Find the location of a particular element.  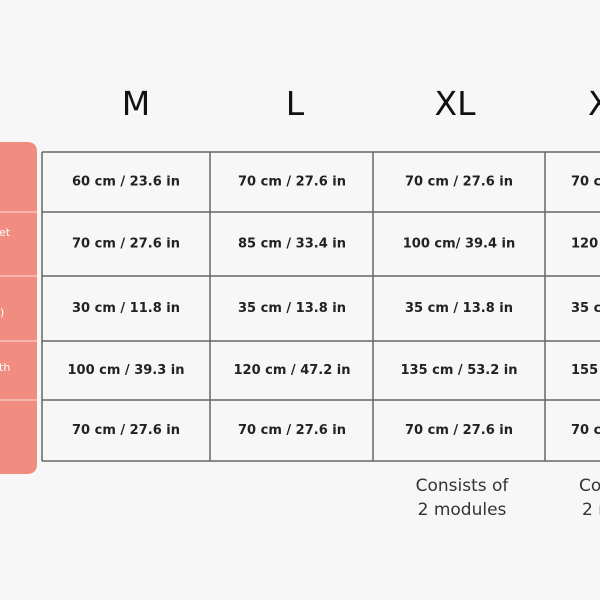

footer-note: 2 r is located at coordinates (591, 510).